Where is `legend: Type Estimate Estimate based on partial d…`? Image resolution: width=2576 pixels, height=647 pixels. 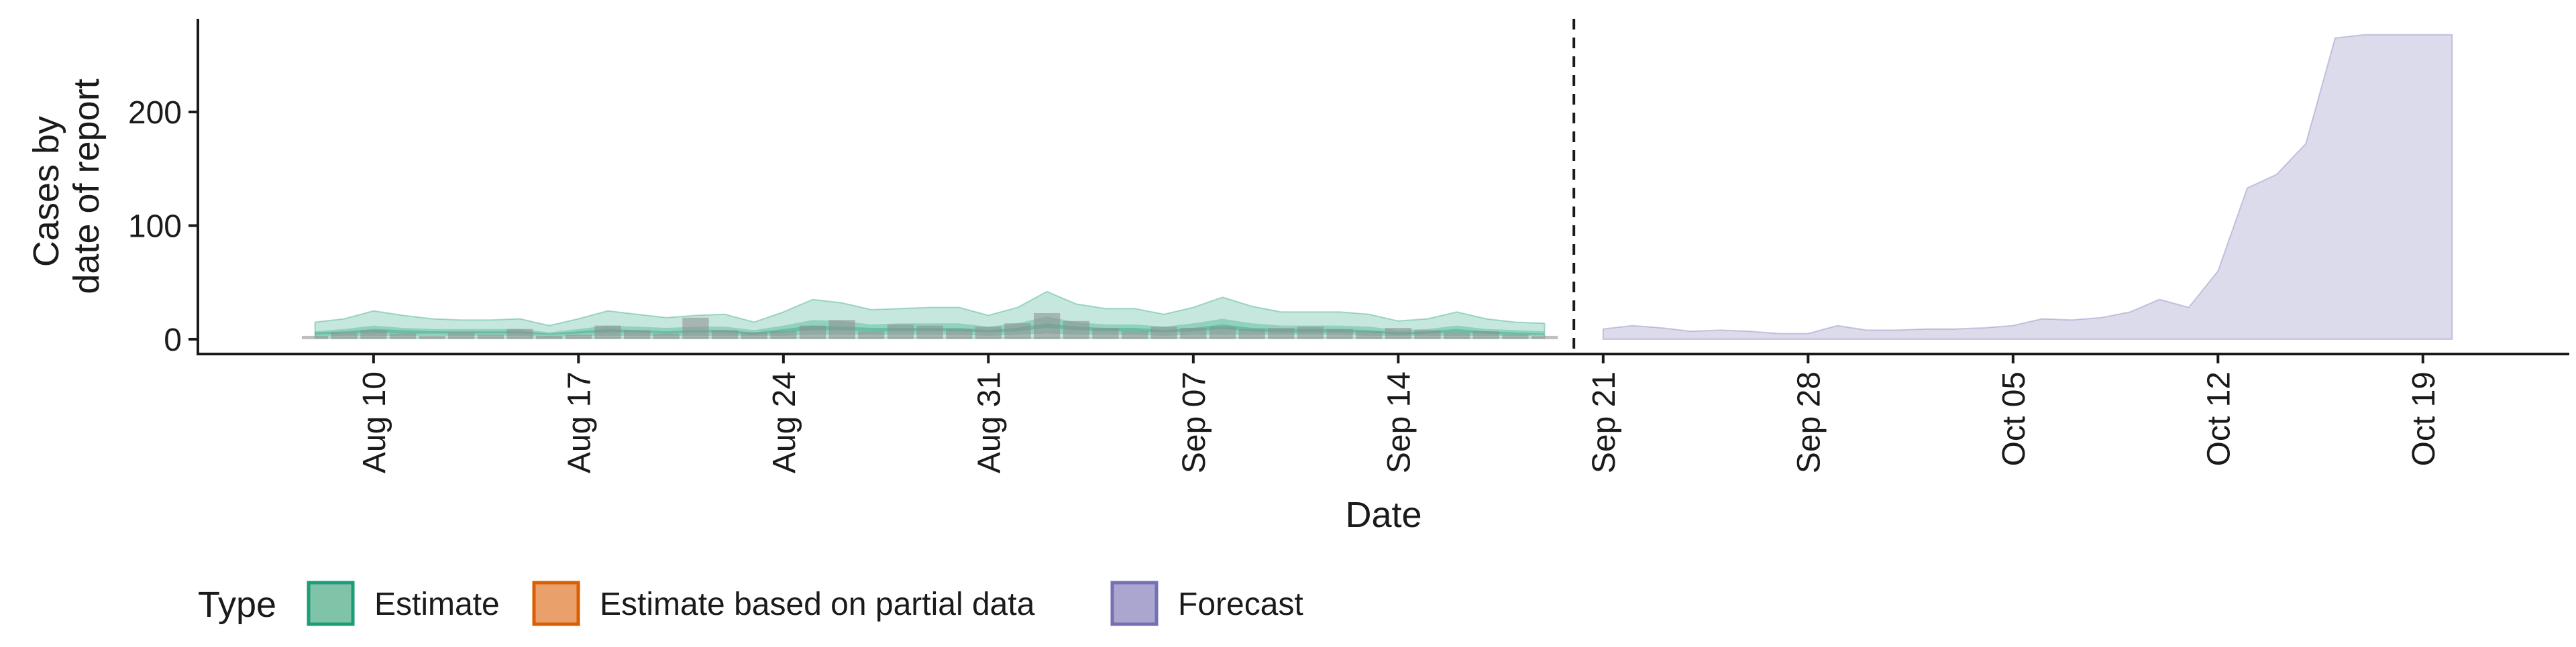 legend: Type Estimate Estimate based on partial d… is located at coordinates (750, 603).